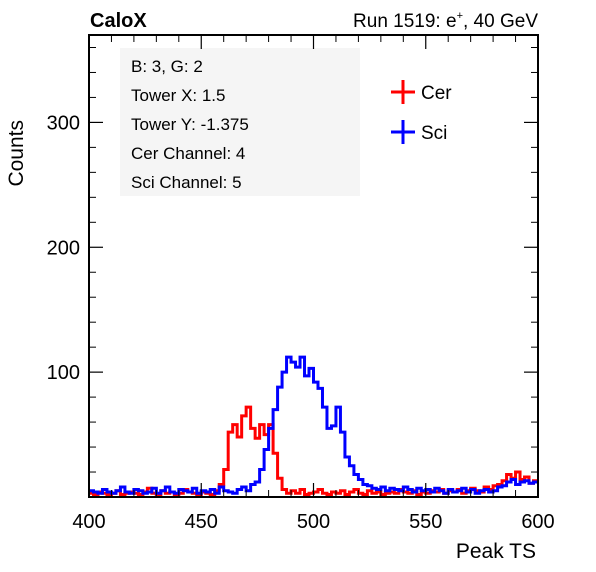  I want to click on info-line: B: 3, G: 2, so click(167, 66).